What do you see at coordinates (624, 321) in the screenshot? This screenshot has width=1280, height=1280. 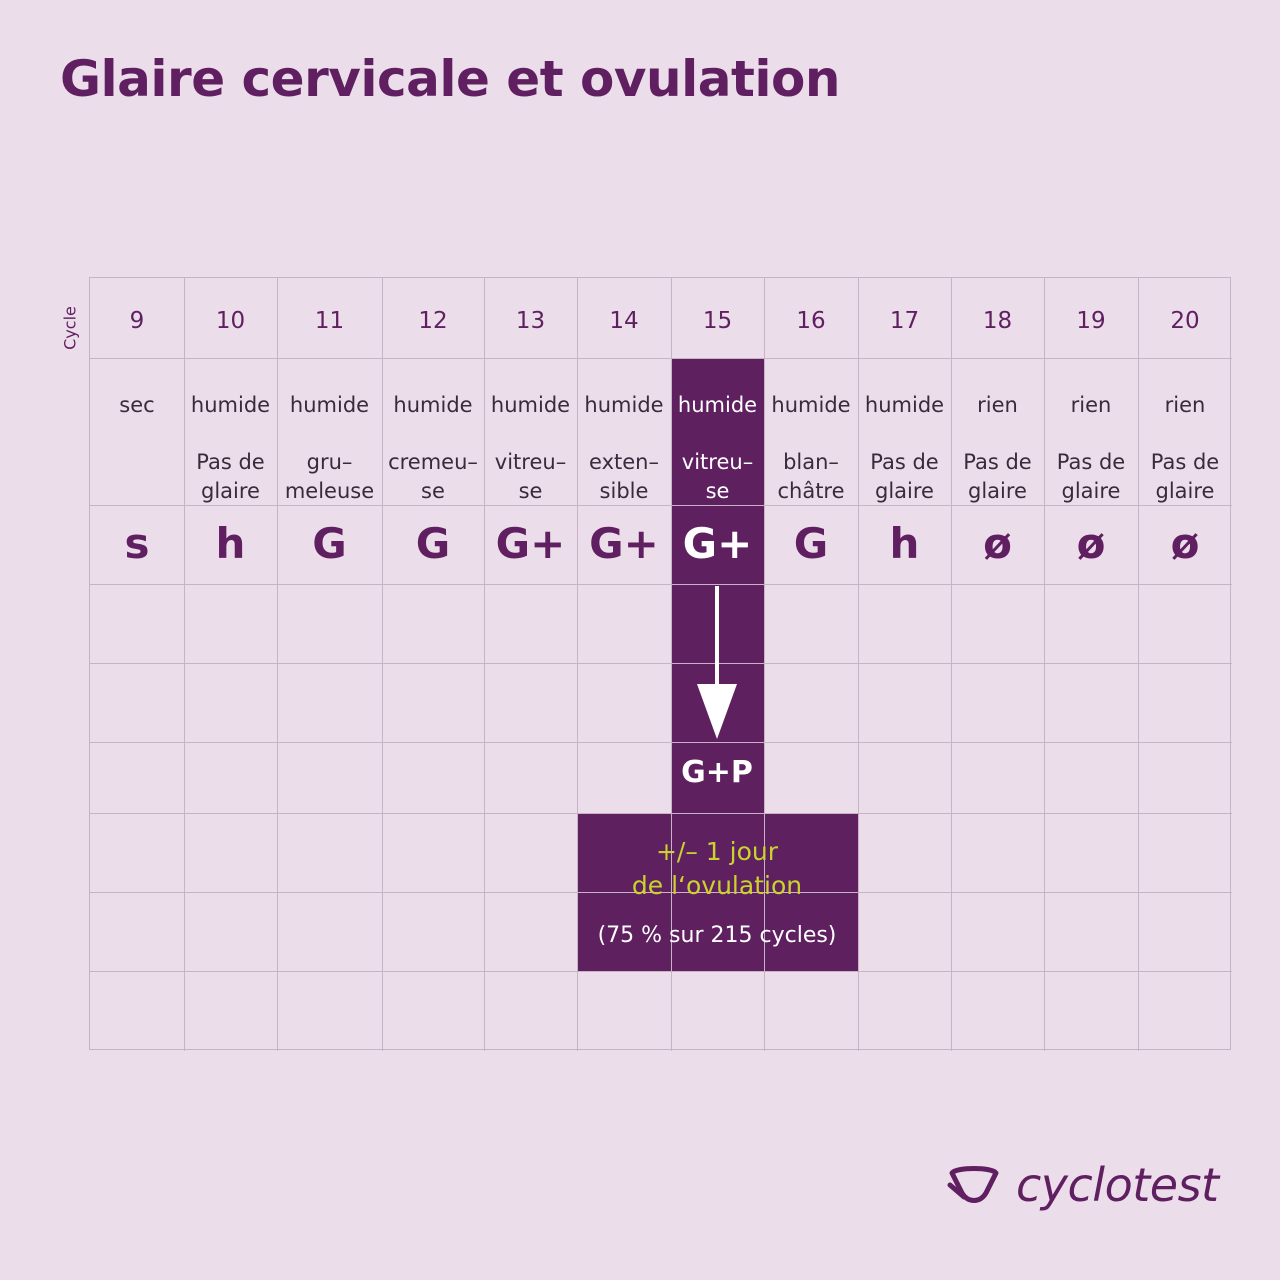 I see `cycle-day-number: 14` at bounding box center [624, 321].